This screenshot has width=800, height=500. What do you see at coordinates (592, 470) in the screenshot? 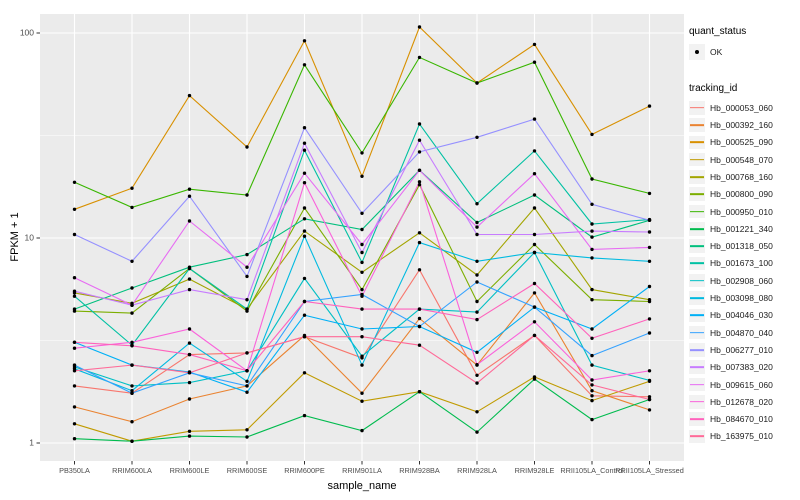
I see `x-tick-label: RRII105LA_Control` at bounding box center [592, 470].